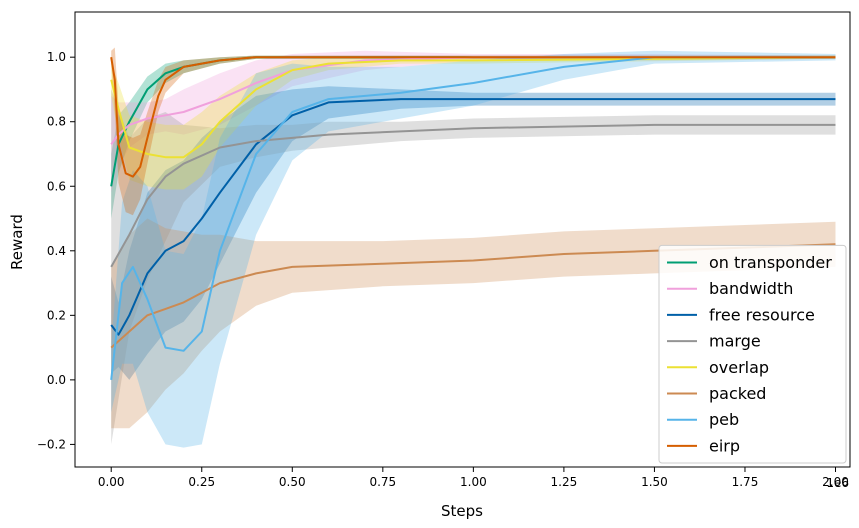 This screenshot has width=859, height=528. I want to click on legend-box, so click(752, 354).